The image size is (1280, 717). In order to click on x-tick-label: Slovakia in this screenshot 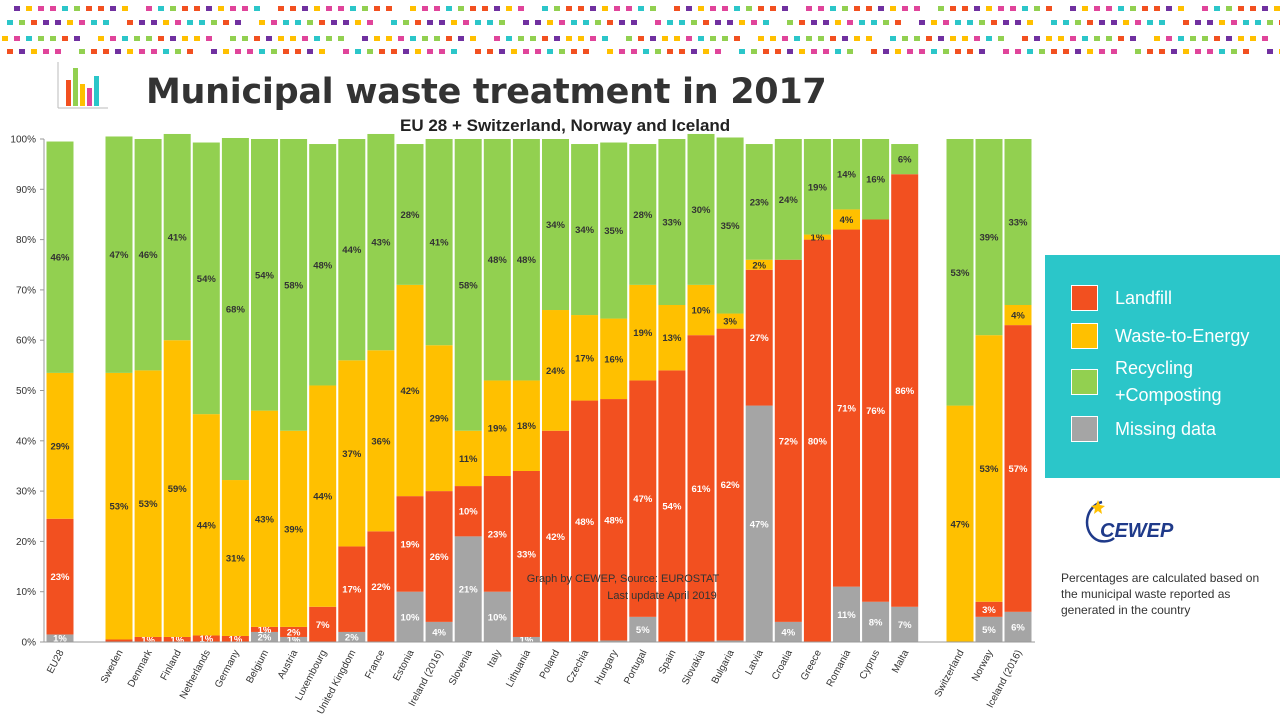, I will do `click(694, 667)`.